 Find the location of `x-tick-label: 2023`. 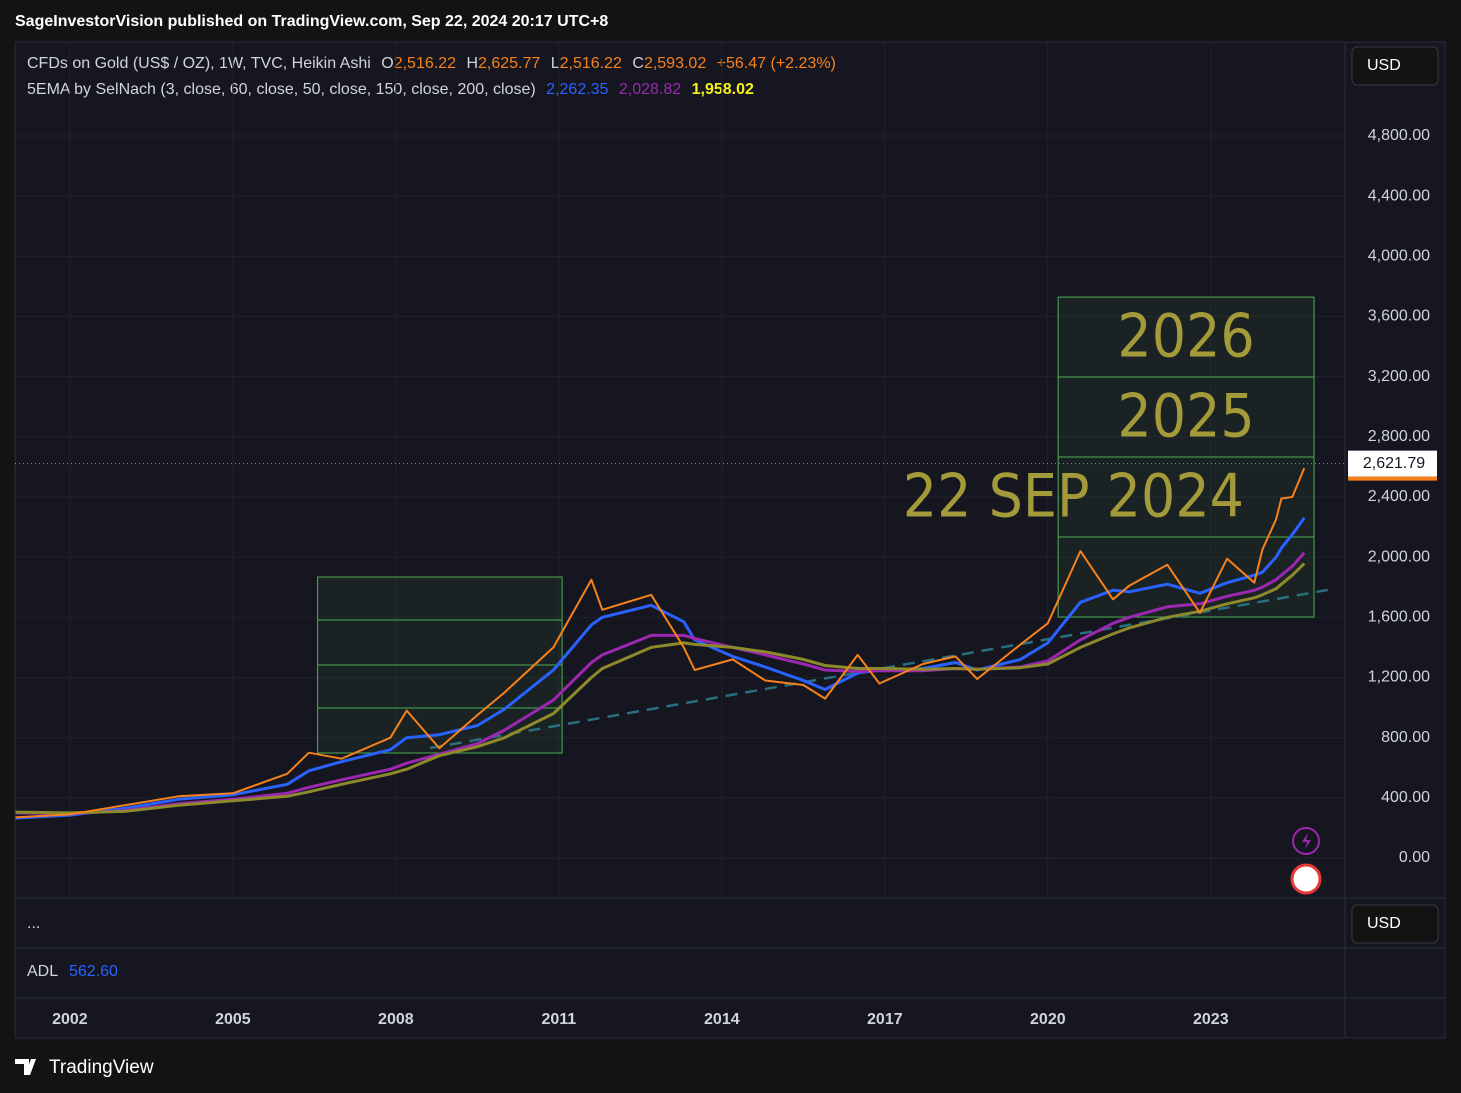

x-tick-label: 2023 is located at coordinates (1211, 1019).